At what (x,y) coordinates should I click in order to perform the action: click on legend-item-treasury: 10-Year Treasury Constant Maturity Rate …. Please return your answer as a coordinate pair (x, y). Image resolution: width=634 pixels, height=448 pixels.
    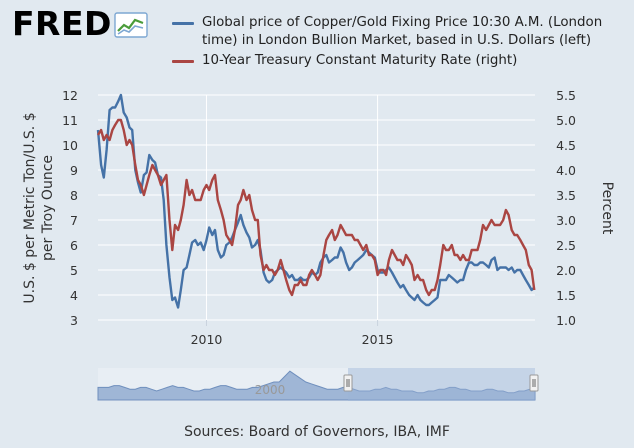
    Looking at the image, I should click on (397, 61).